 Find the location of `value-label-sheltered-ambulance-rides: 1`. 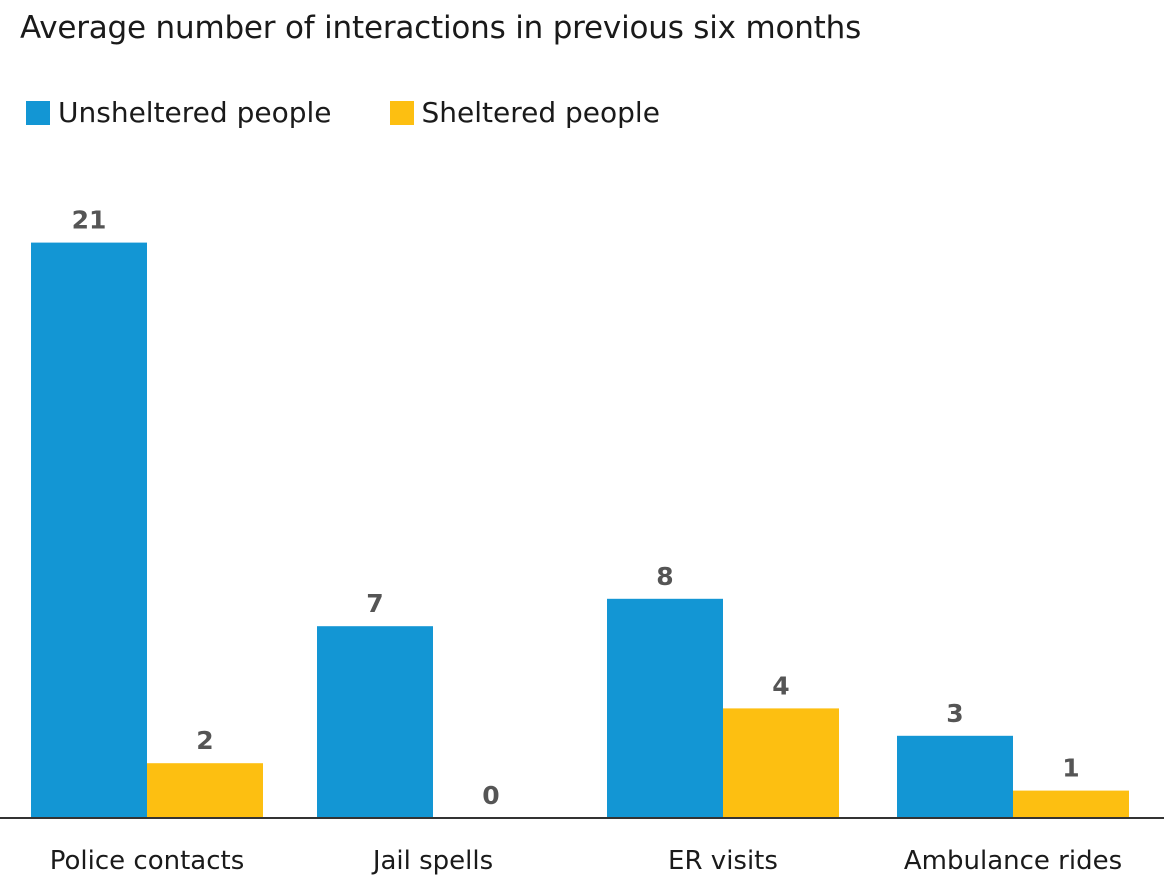

value-label-sheltered-ambulance-rides: 1 is located at coordinates (1070, 768).